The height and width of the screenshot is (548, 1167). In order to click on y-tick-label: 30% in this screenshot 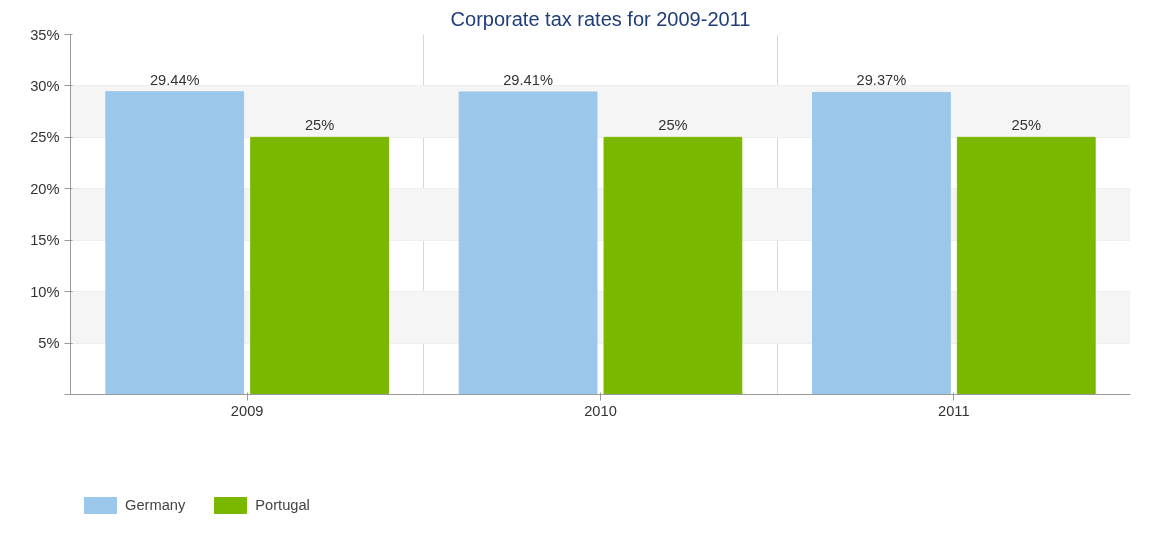, I will do `click(45, 85)`.